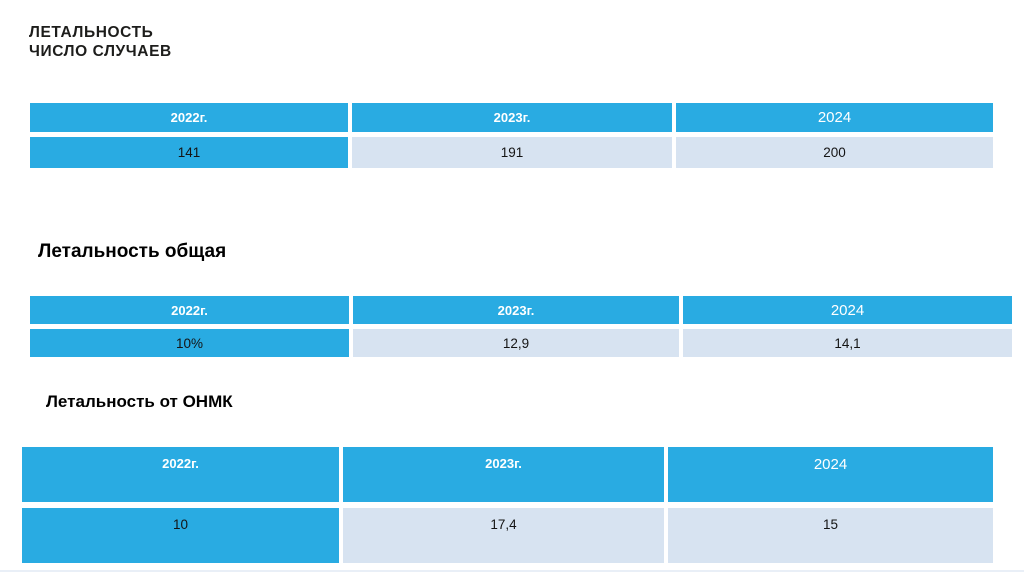 The image size is (1024, 574). I want to click on overall-header-2024: 2024, so click(847, 310).